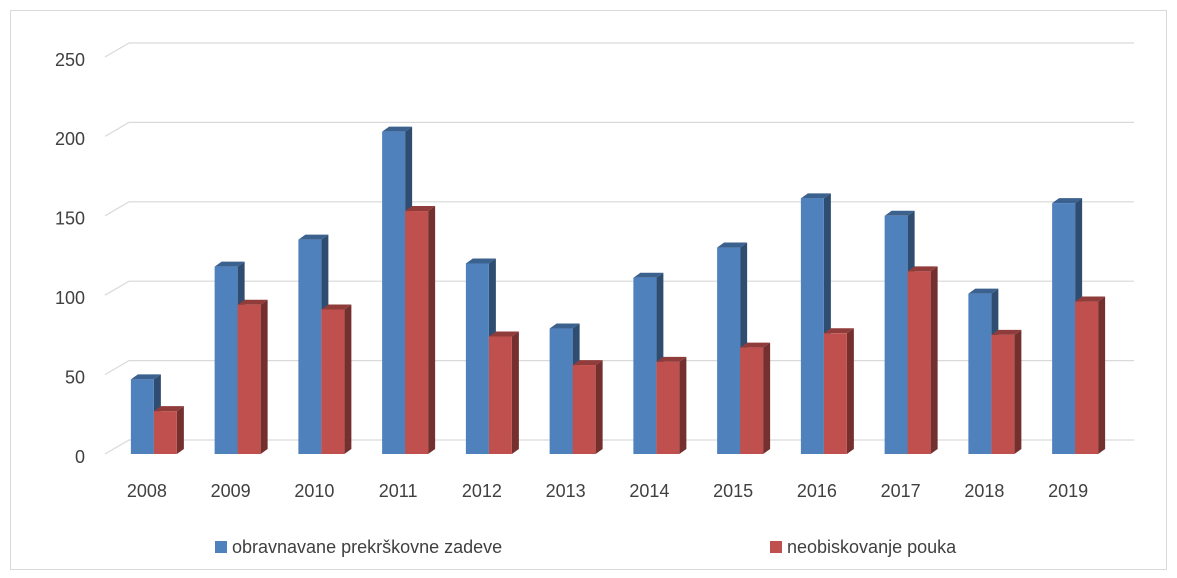  What do you see at coordinates (231, 491) in the screenshot?
I see `x-tick-label: 2009` at bounding box center [231, 491].